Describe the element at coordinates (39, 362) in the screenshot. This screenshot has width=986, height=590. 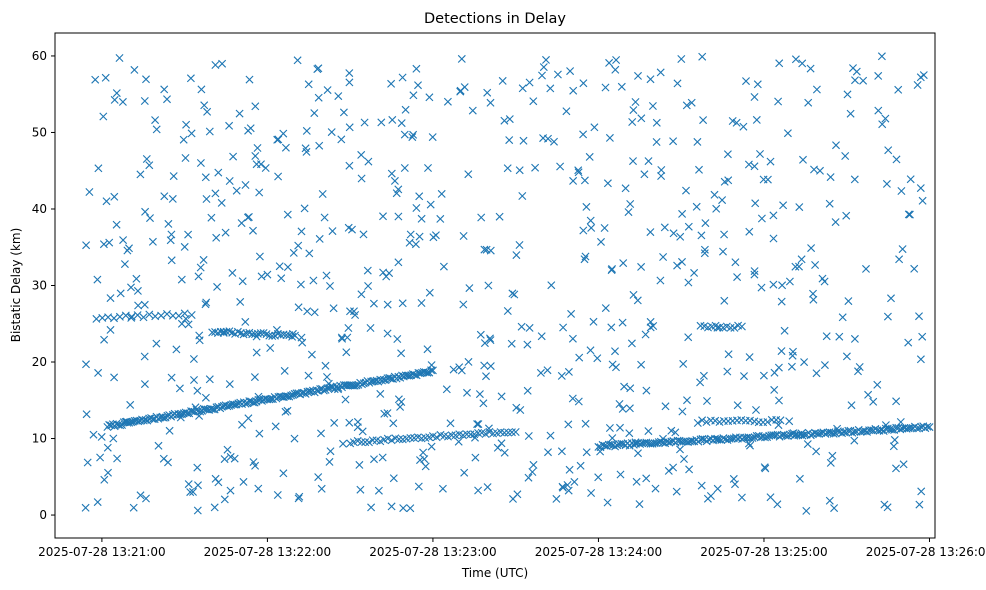
I see `y-tick-label: 20` at that location.